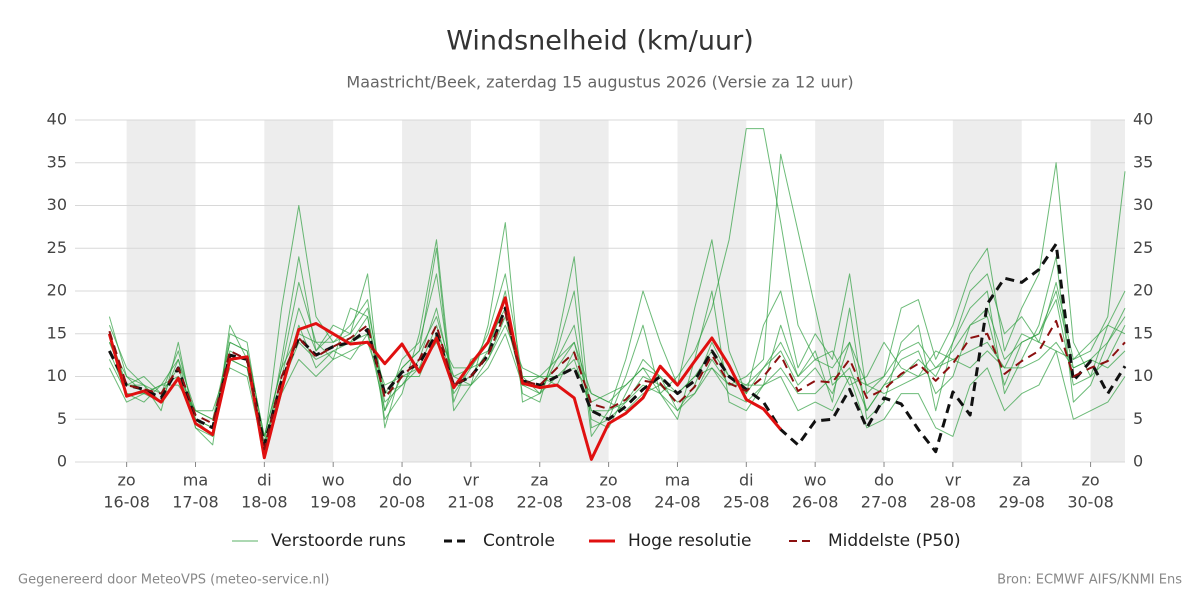  Describe the element at coordinates (519, 541) in the screenshot. I see `legend-label: Controle` at that location.